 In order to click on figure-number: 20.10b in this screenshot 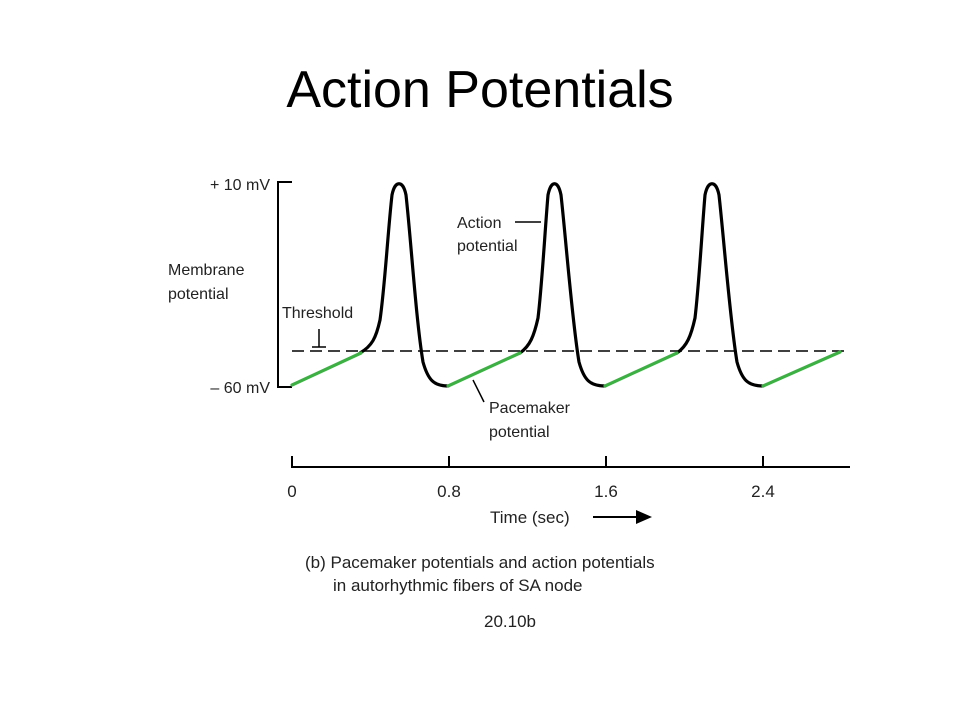, I will do `click(510, 621)`.